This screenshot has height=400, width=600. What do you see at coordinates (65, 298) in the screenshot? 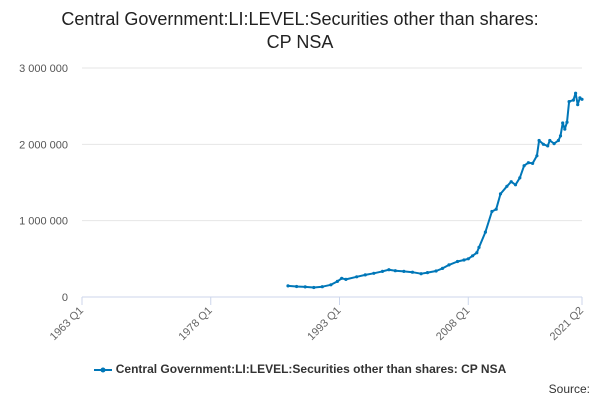
I see `y-tick-label: 0` at bounding box center [65, 298].